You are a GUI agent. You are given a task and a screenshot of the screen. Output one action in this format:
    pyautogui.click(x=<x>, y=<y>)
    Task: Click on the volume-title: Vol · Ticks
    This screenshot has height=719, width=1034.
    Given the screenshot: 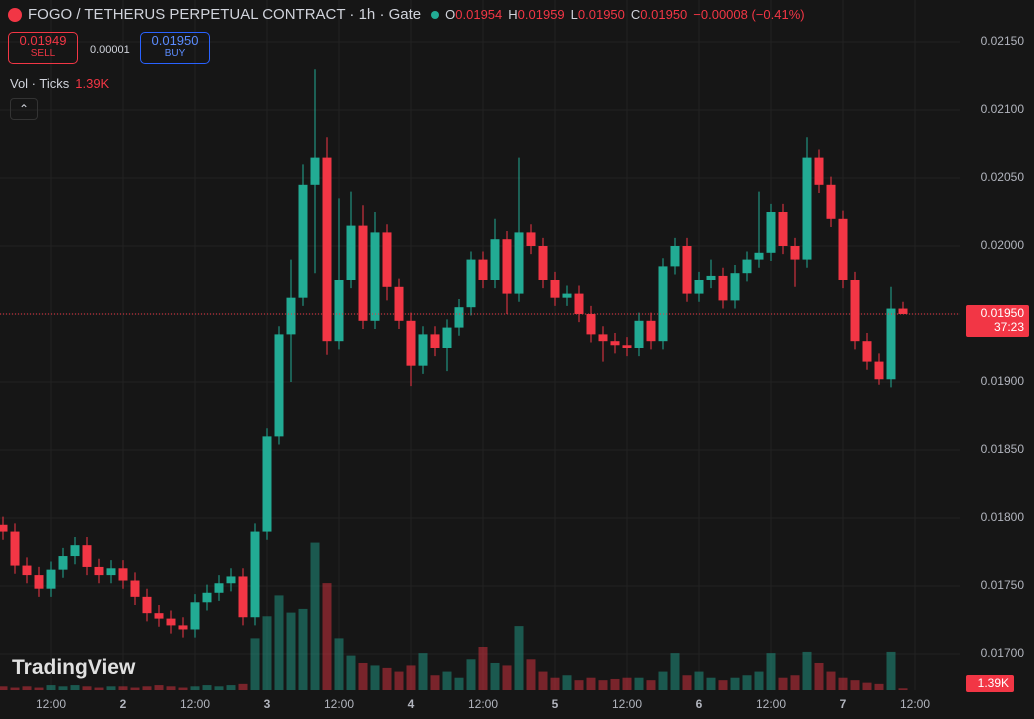 What is the action you would take?
    pyautogui.click(x=40, y=83)
    